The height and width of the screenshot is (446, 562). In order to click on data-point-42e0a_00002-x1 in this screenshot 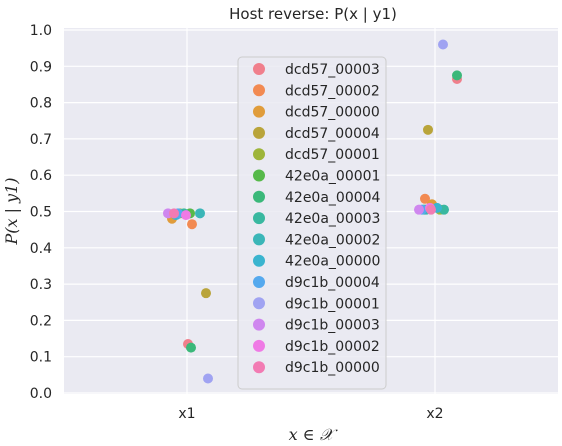, I will do `click(200, 213)`.